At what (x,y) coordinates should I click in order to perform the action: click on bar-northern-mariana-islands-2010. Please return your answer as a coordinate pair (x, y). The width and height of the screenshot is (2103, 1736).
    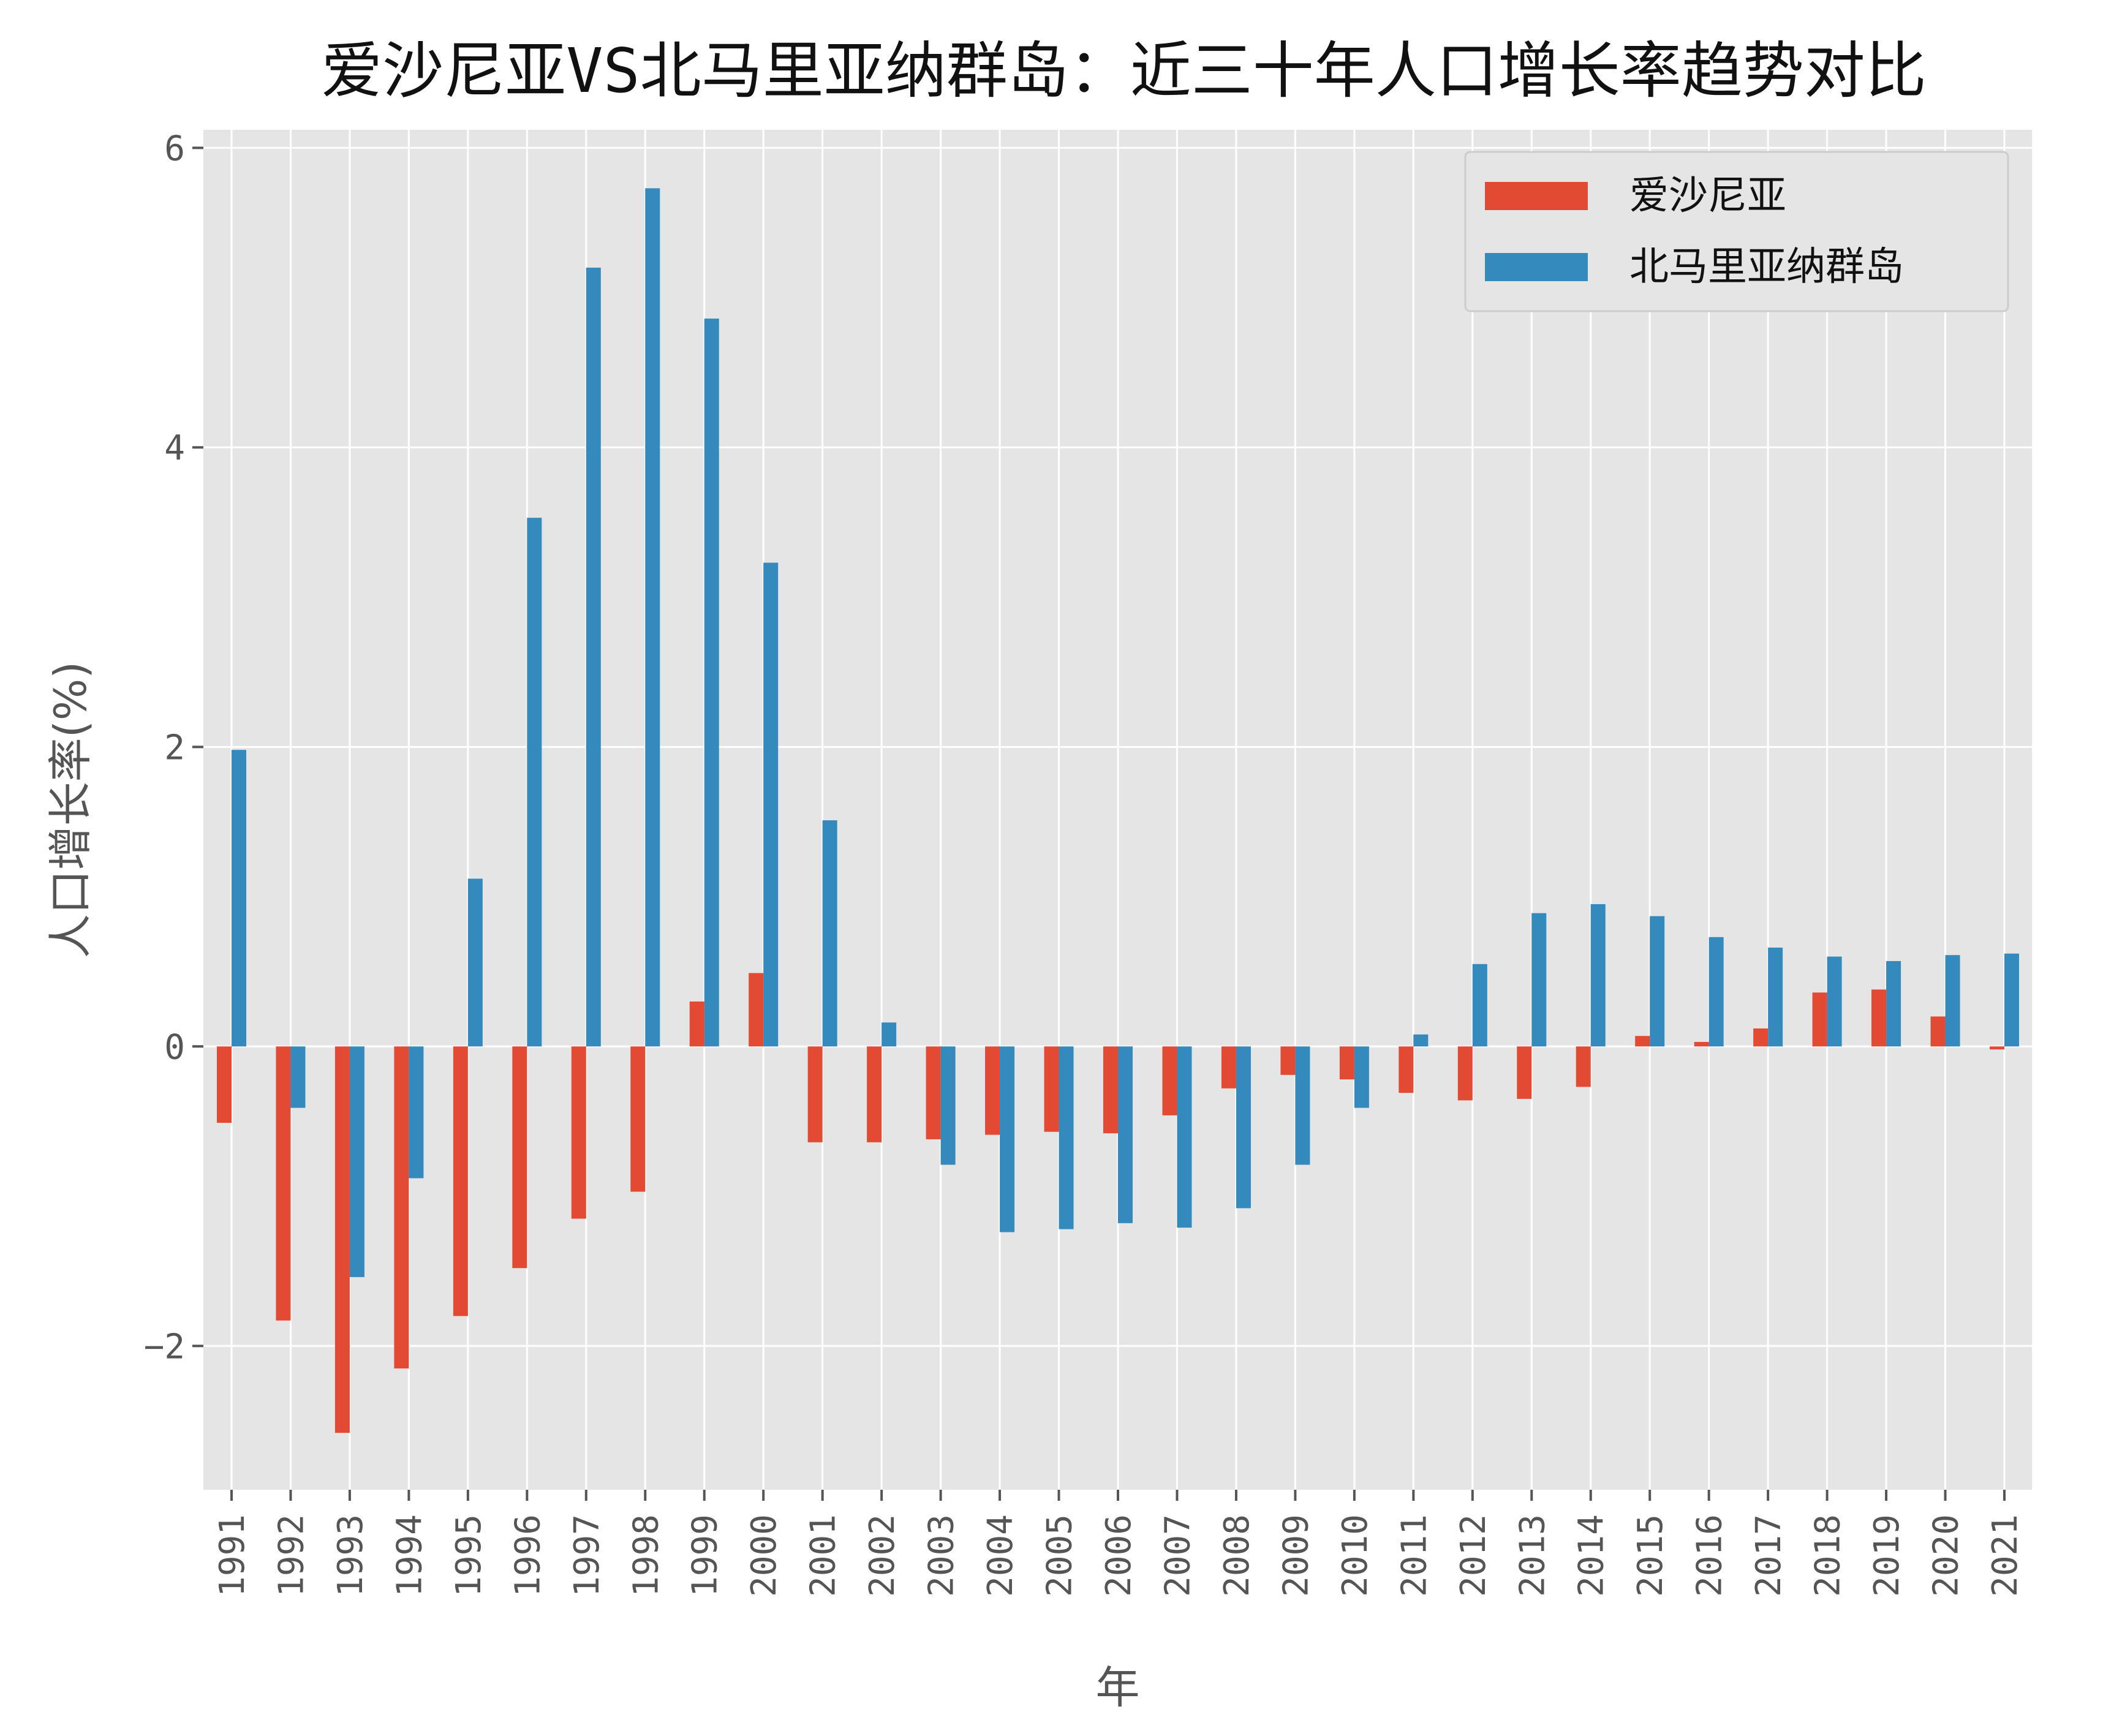
    Looking at the image, I should click on (1361, 1077).